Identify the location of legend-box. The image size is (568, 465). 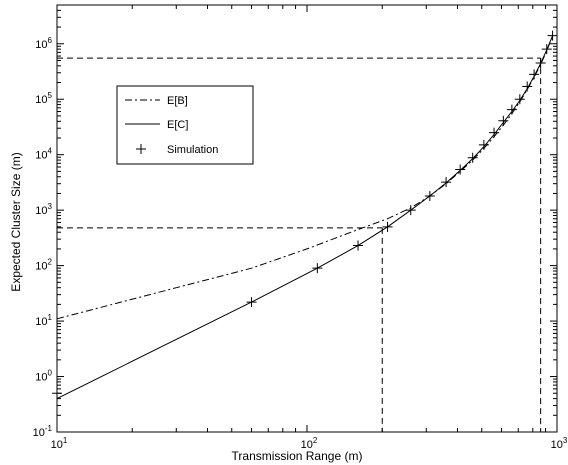
(185, 125).